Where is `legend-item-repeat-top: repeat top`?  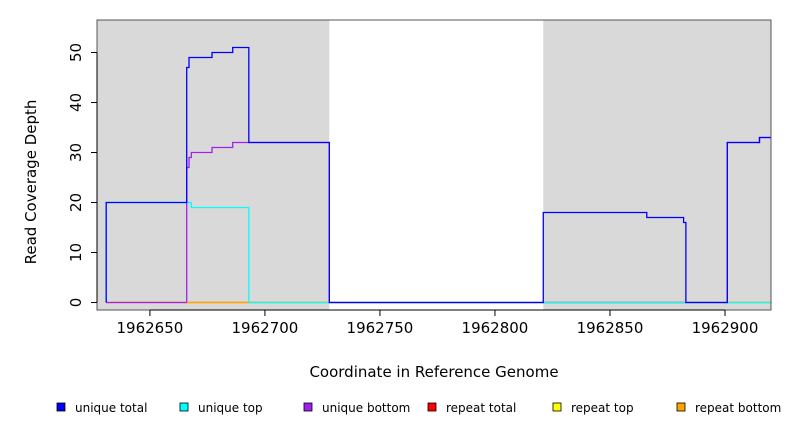 legend-item-repeat-top: repeat top is located at coordinates (593, 408).